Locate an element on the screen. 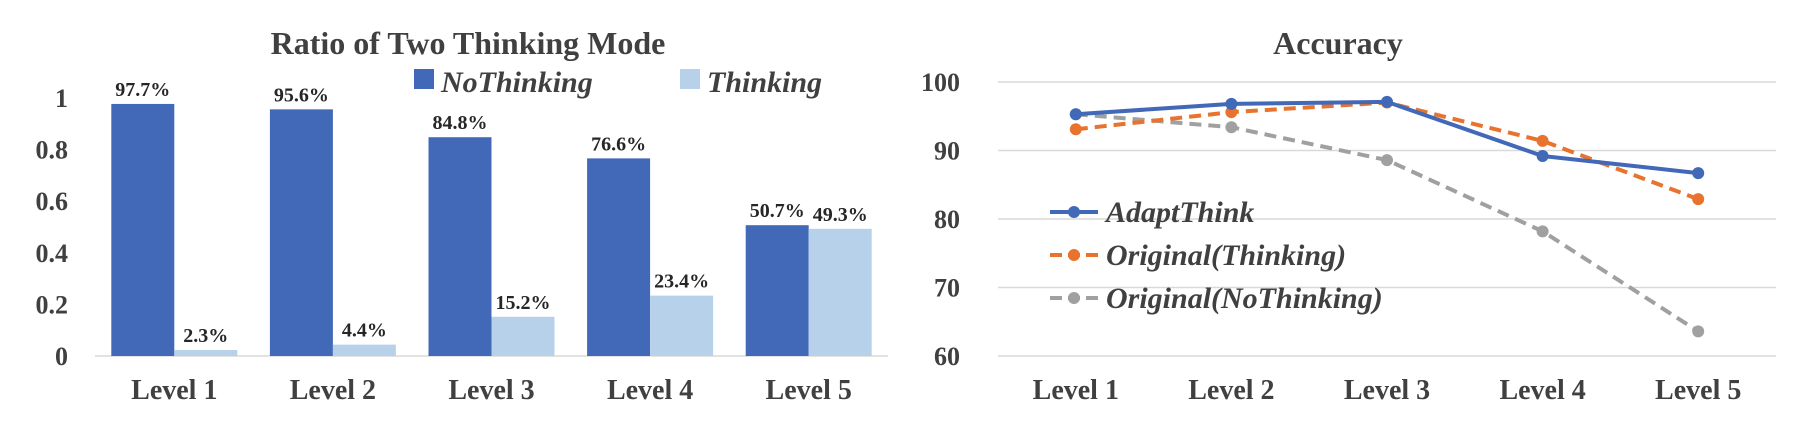  accuracy-y-tick-labels: 60 70 80 90 100 is located at coordinates (940, 219).